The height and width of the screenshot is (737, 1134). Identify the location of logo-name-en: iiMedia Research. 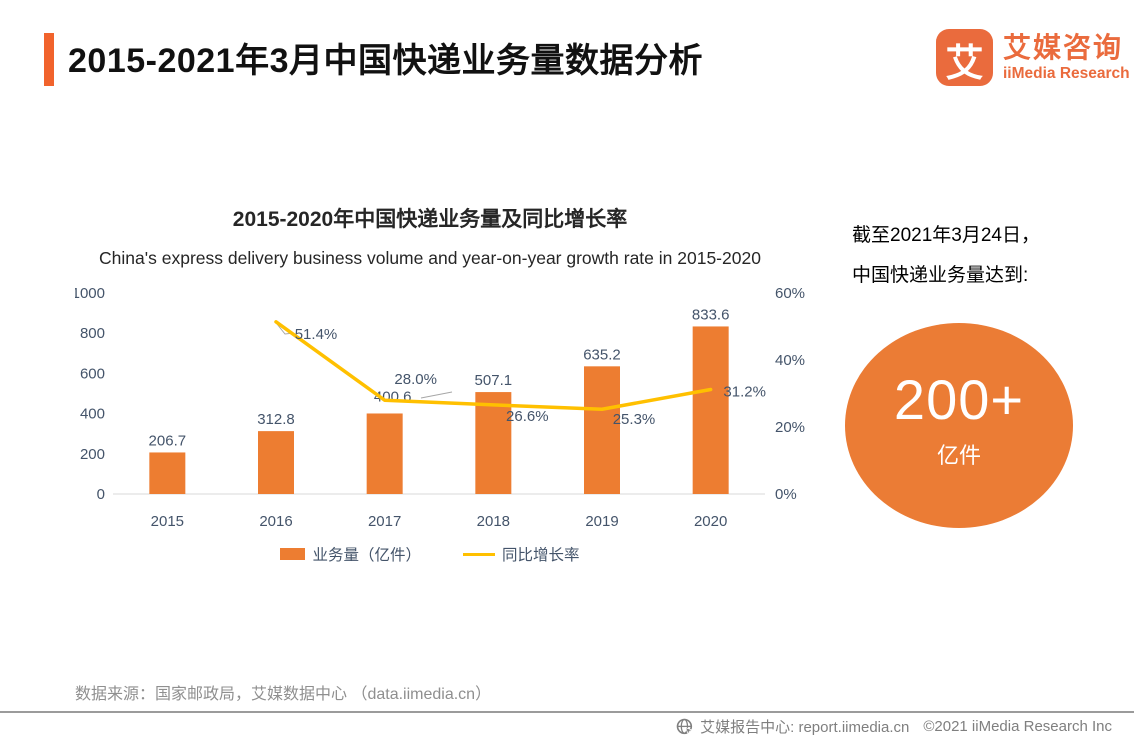
(1066, 73).